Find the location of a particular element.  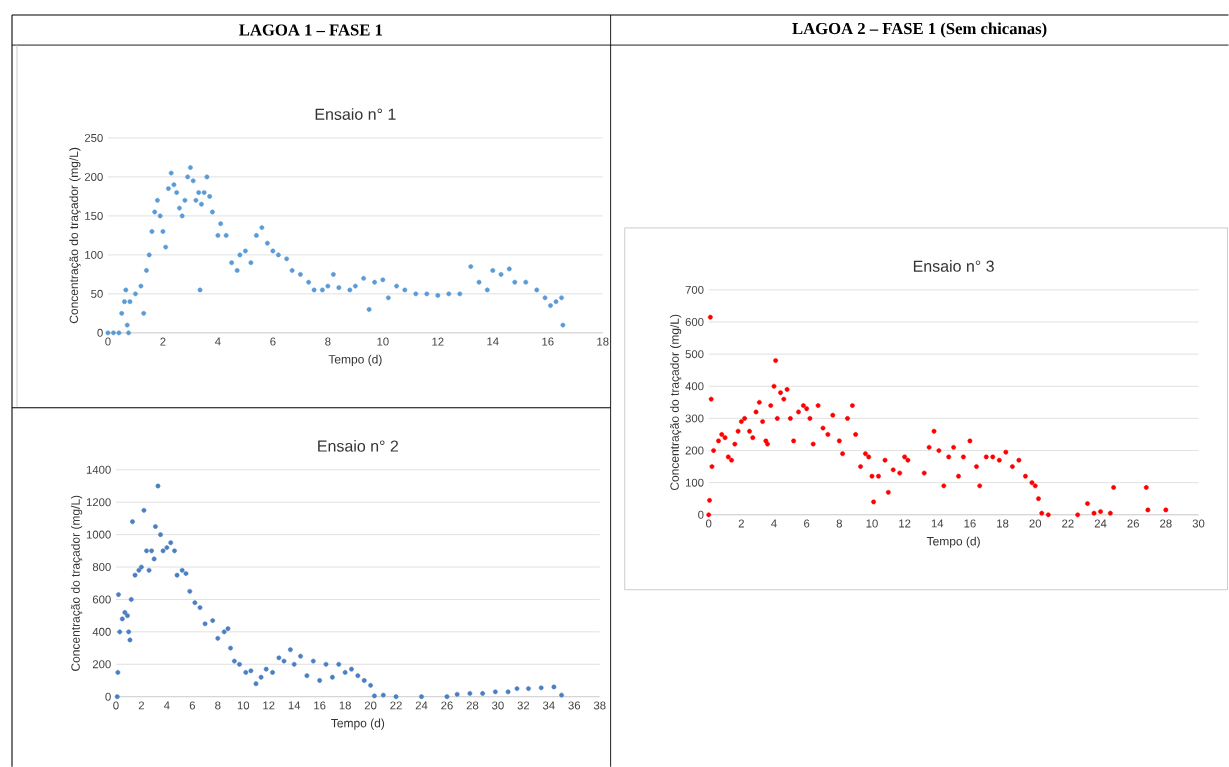

y-tick-label: 50 is located at coordinates (97, 293).